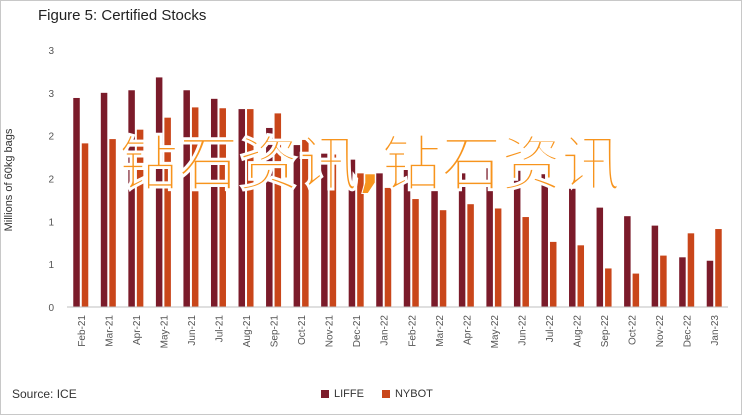  What do you see at coordinates (495, 332) in the screenshot?
I see `x-tick-label: May-22` at bounding box center [495, 332].